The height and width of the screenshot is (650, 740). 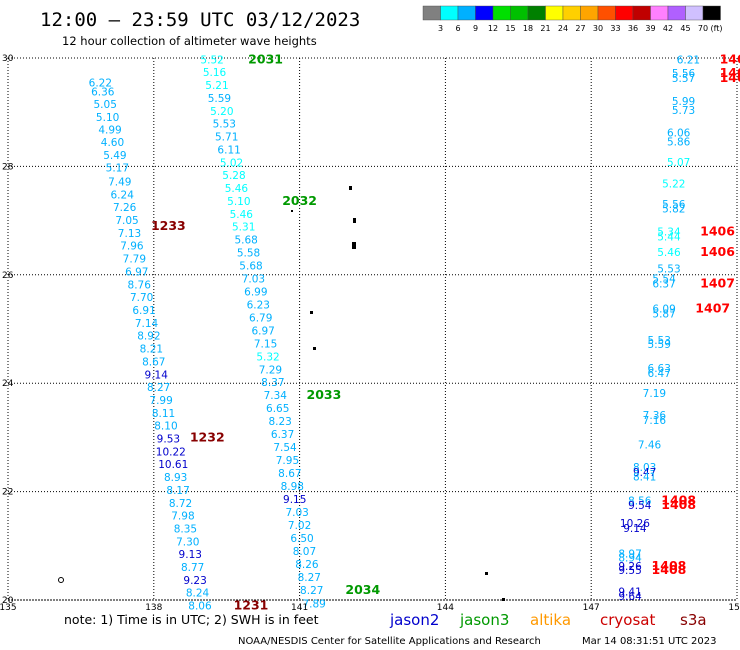 I want to click on swh-value: 4.99, so click(x=109, y=131).